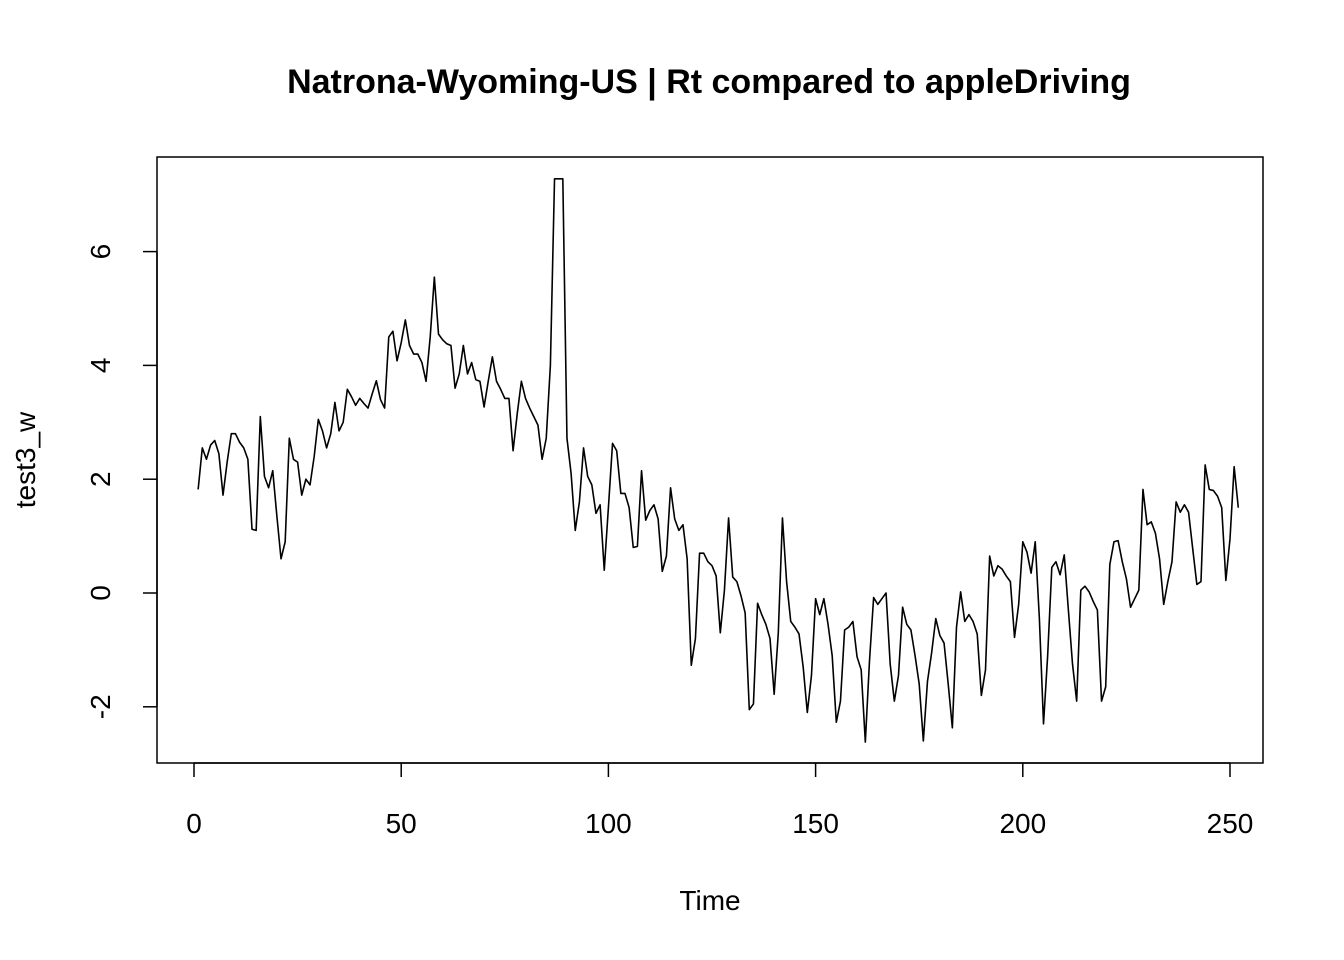 The height and width of the screenshot is (960, 1344). Describe the element at coordinates (100, 252) in the screenshot. I see `y-tick-label: 6` at that location.